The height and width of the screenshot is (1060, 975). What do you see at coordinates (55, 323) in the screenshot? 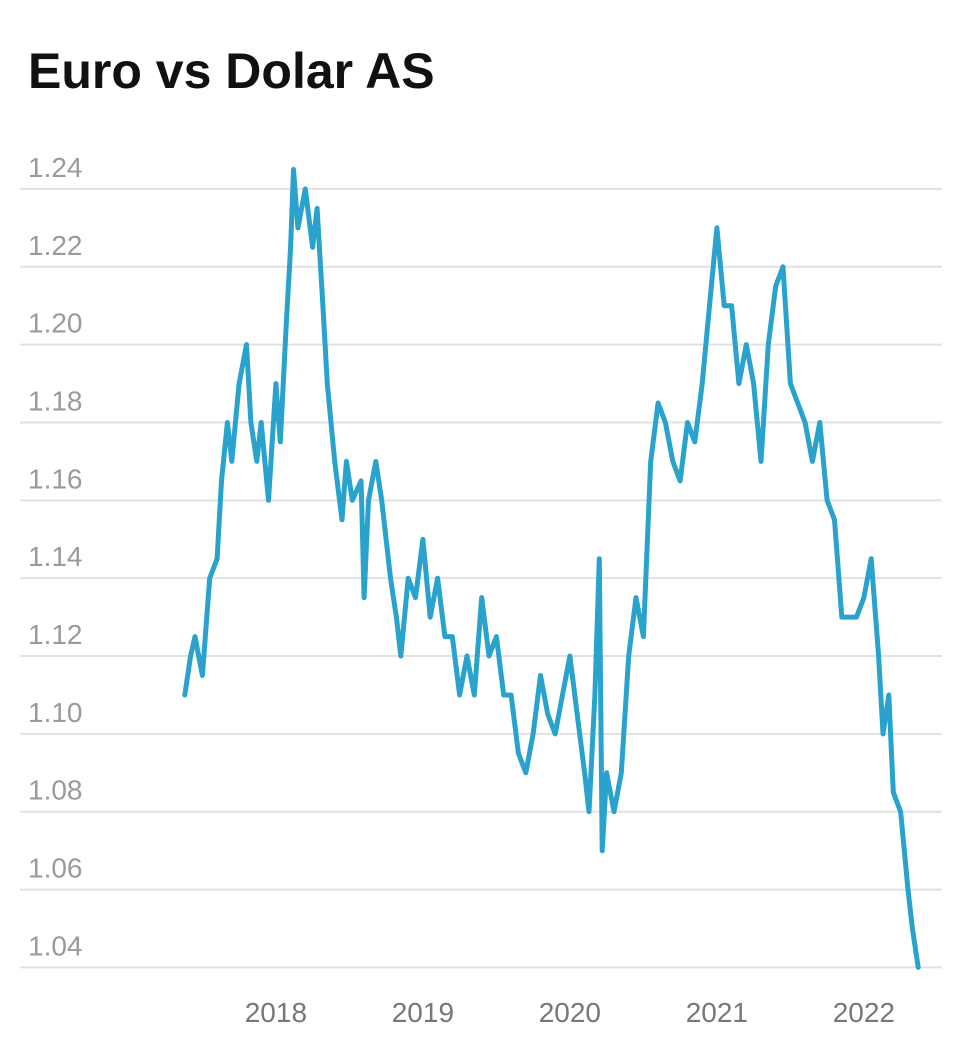
I see `y-tick-label: 1.20` at bounding box center [55, 323].